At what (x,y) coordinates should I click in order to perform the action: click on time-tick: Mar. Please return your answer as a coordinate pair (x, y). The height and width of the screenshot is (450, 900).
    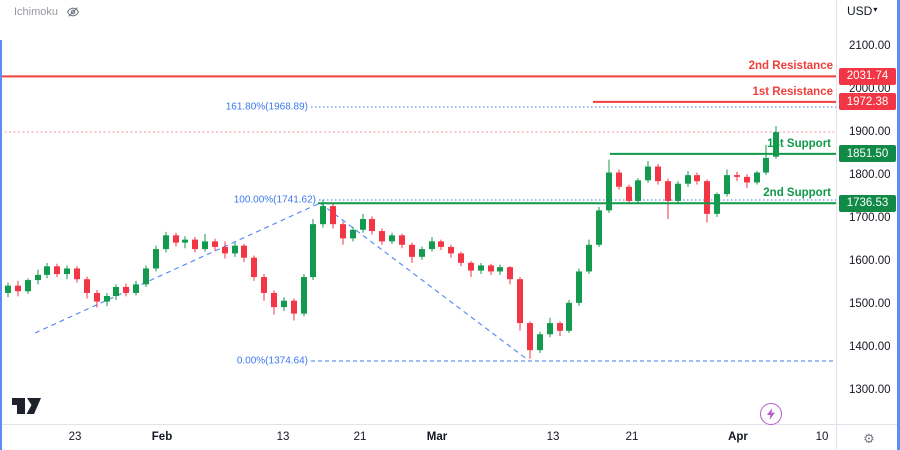
    Looking at the image, I should click on (437, 437).